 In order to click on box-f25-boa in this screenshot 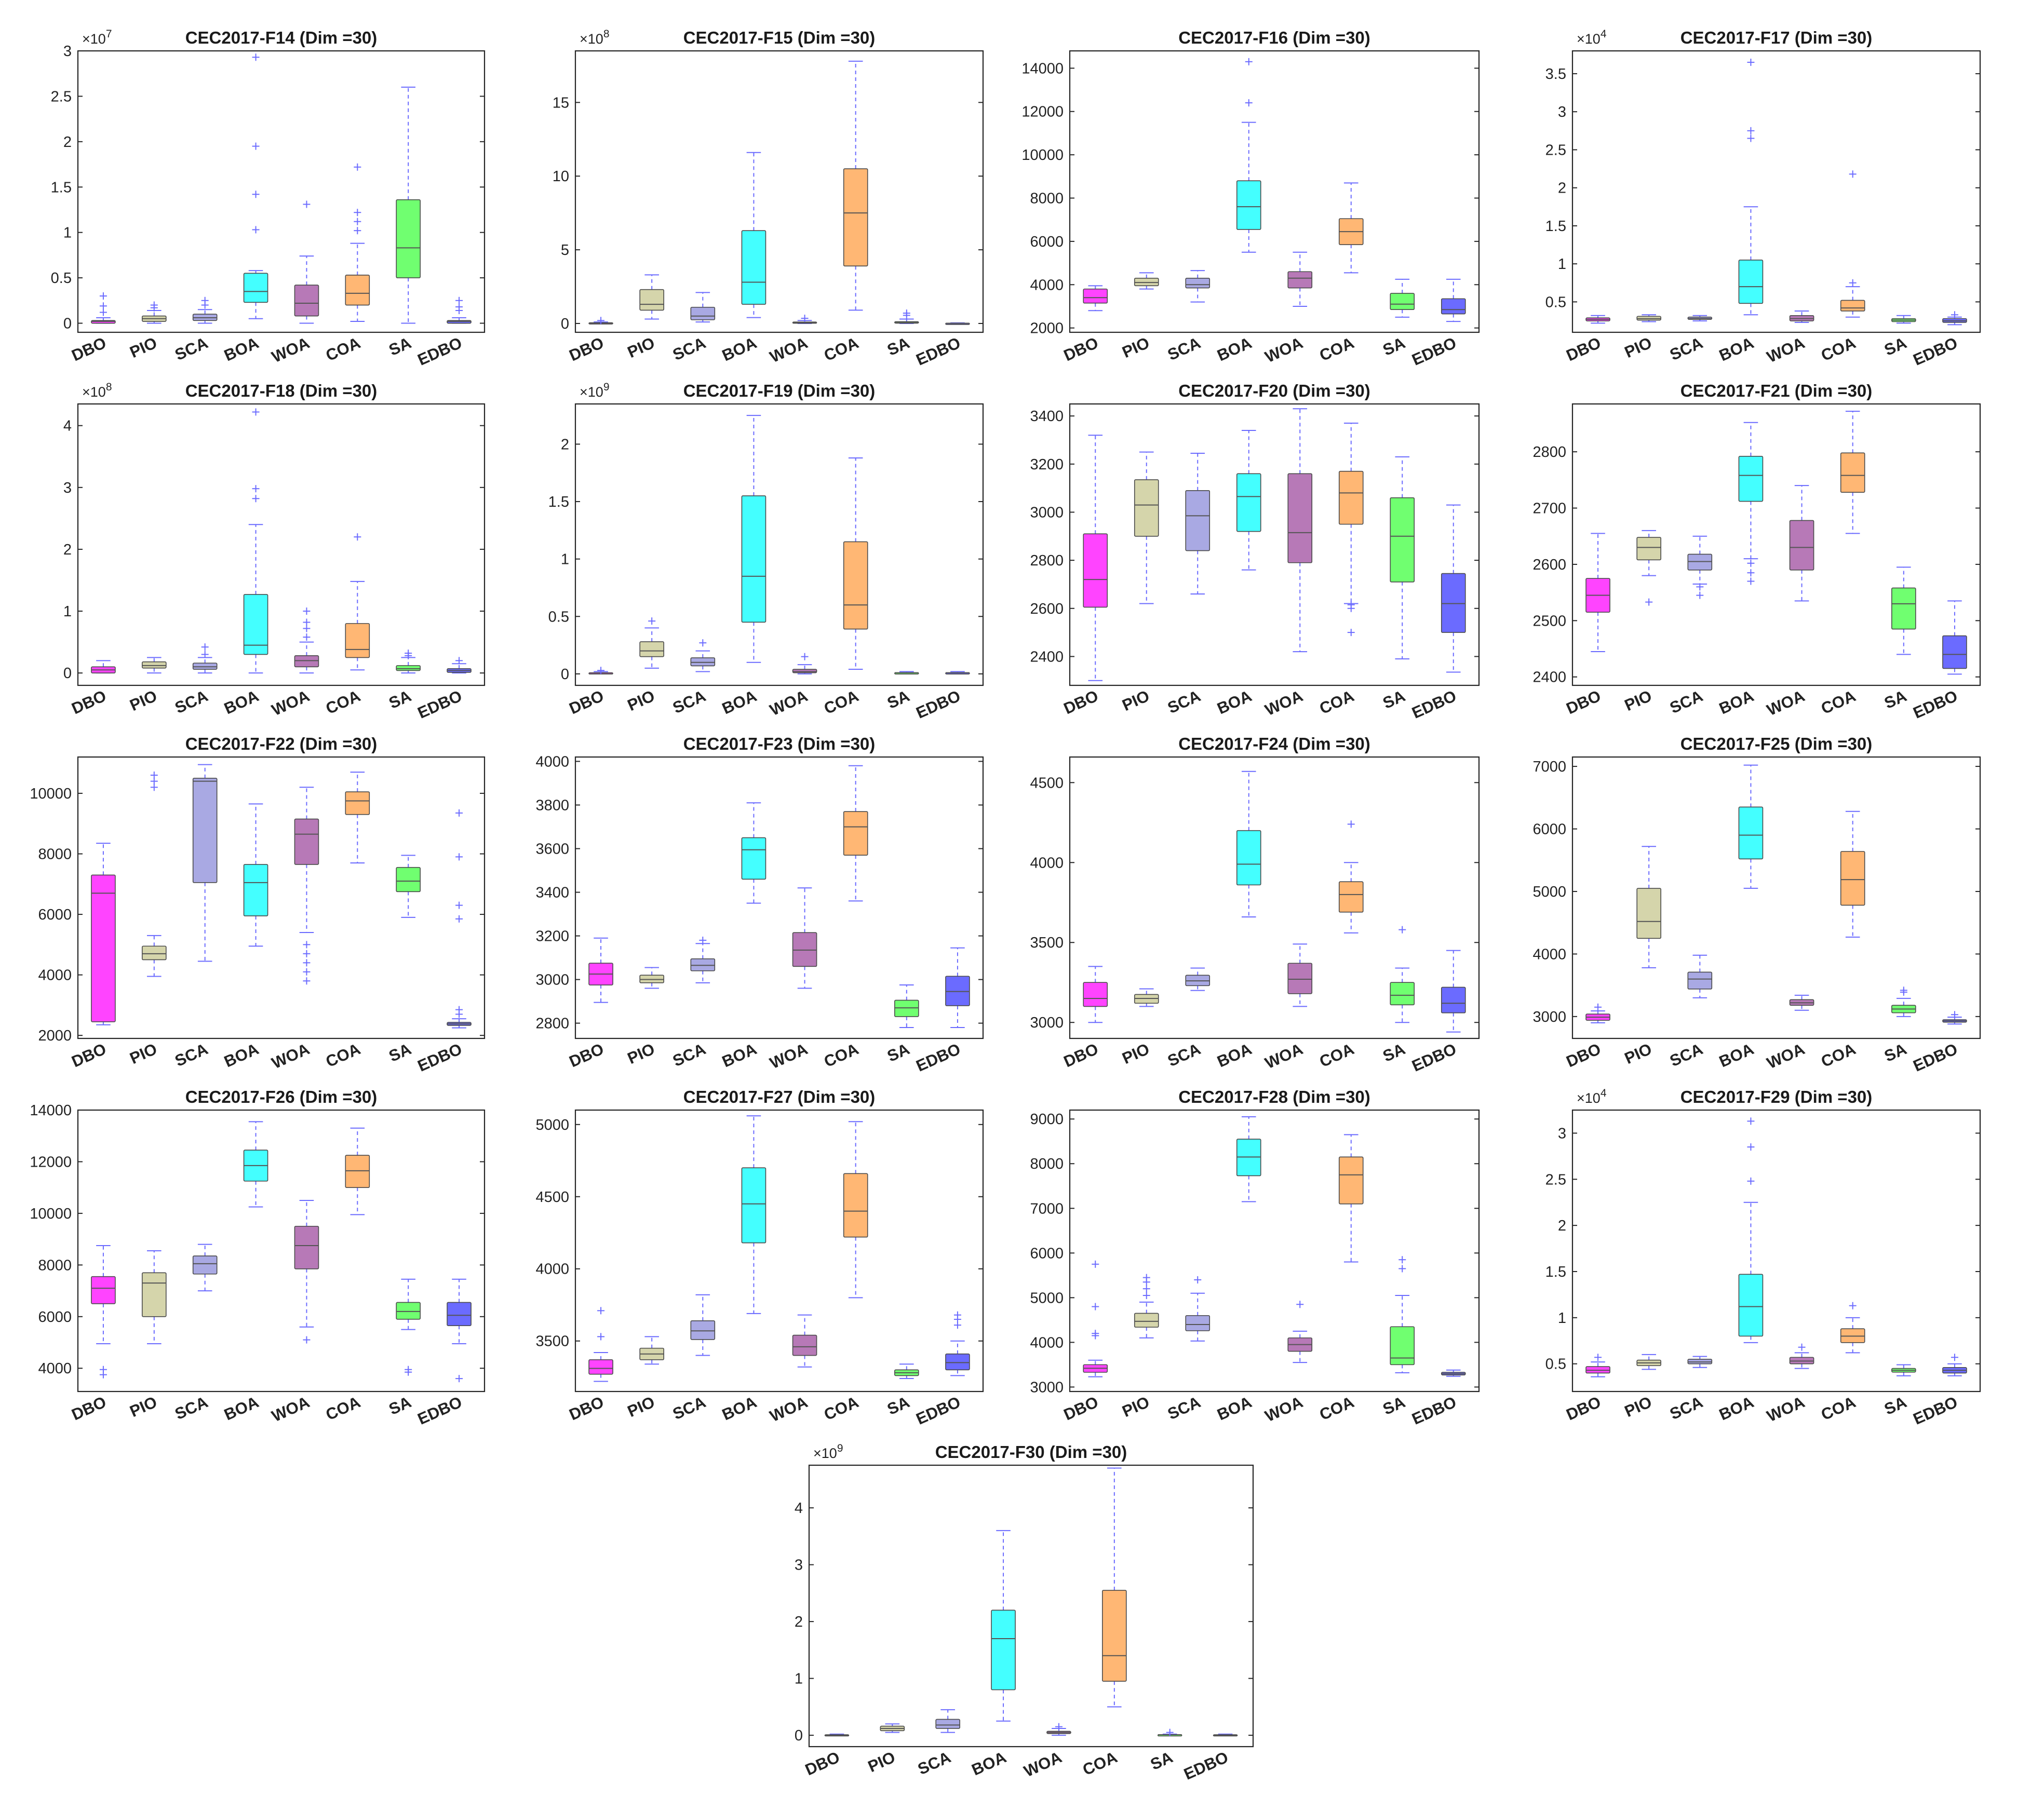, I will do `click(1751, 826)`.